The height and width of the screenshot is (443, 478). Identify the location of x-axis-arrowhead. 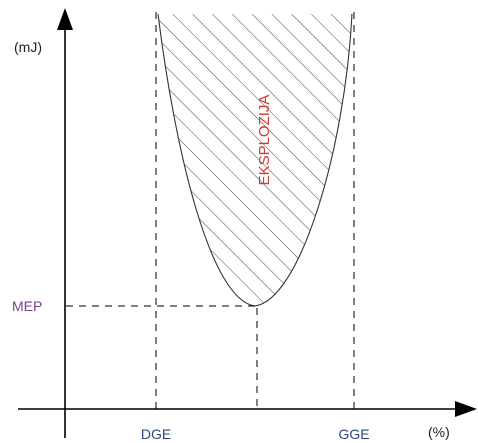
(466, 409).